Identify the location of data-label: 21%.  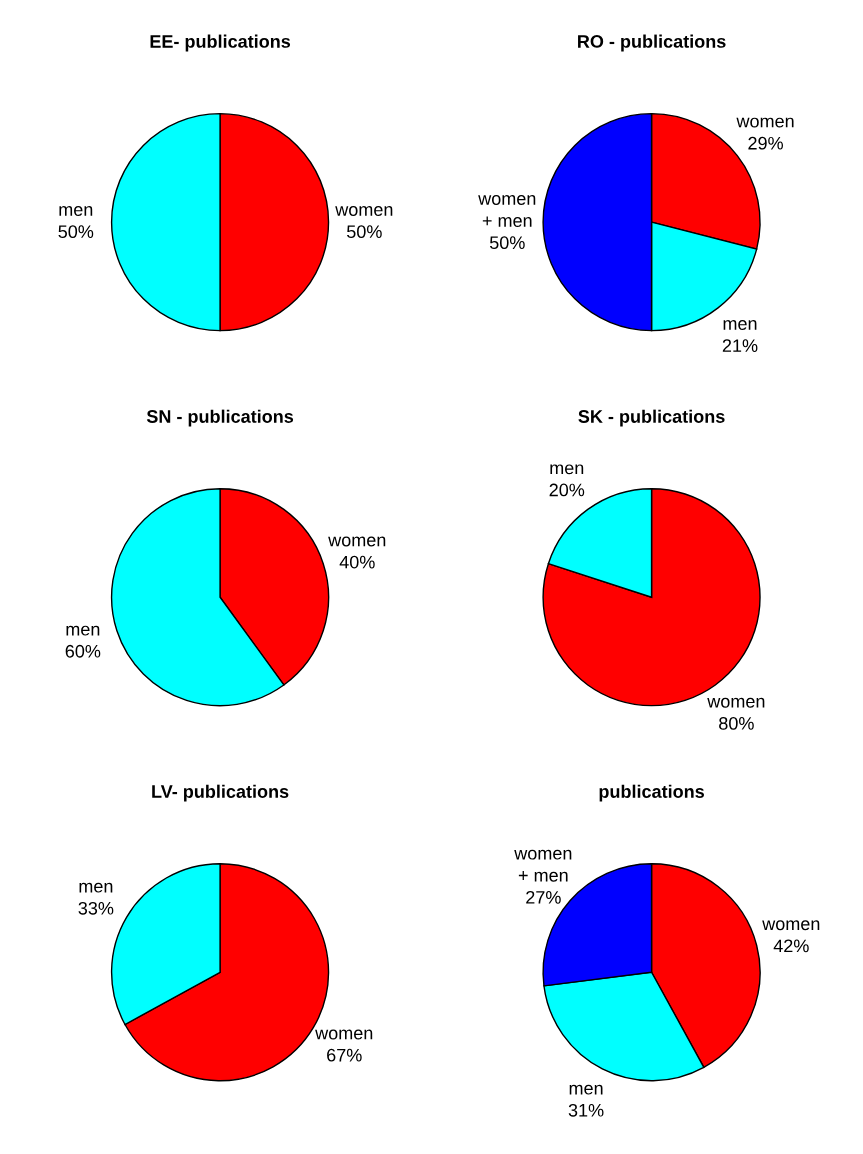
(740, 345).